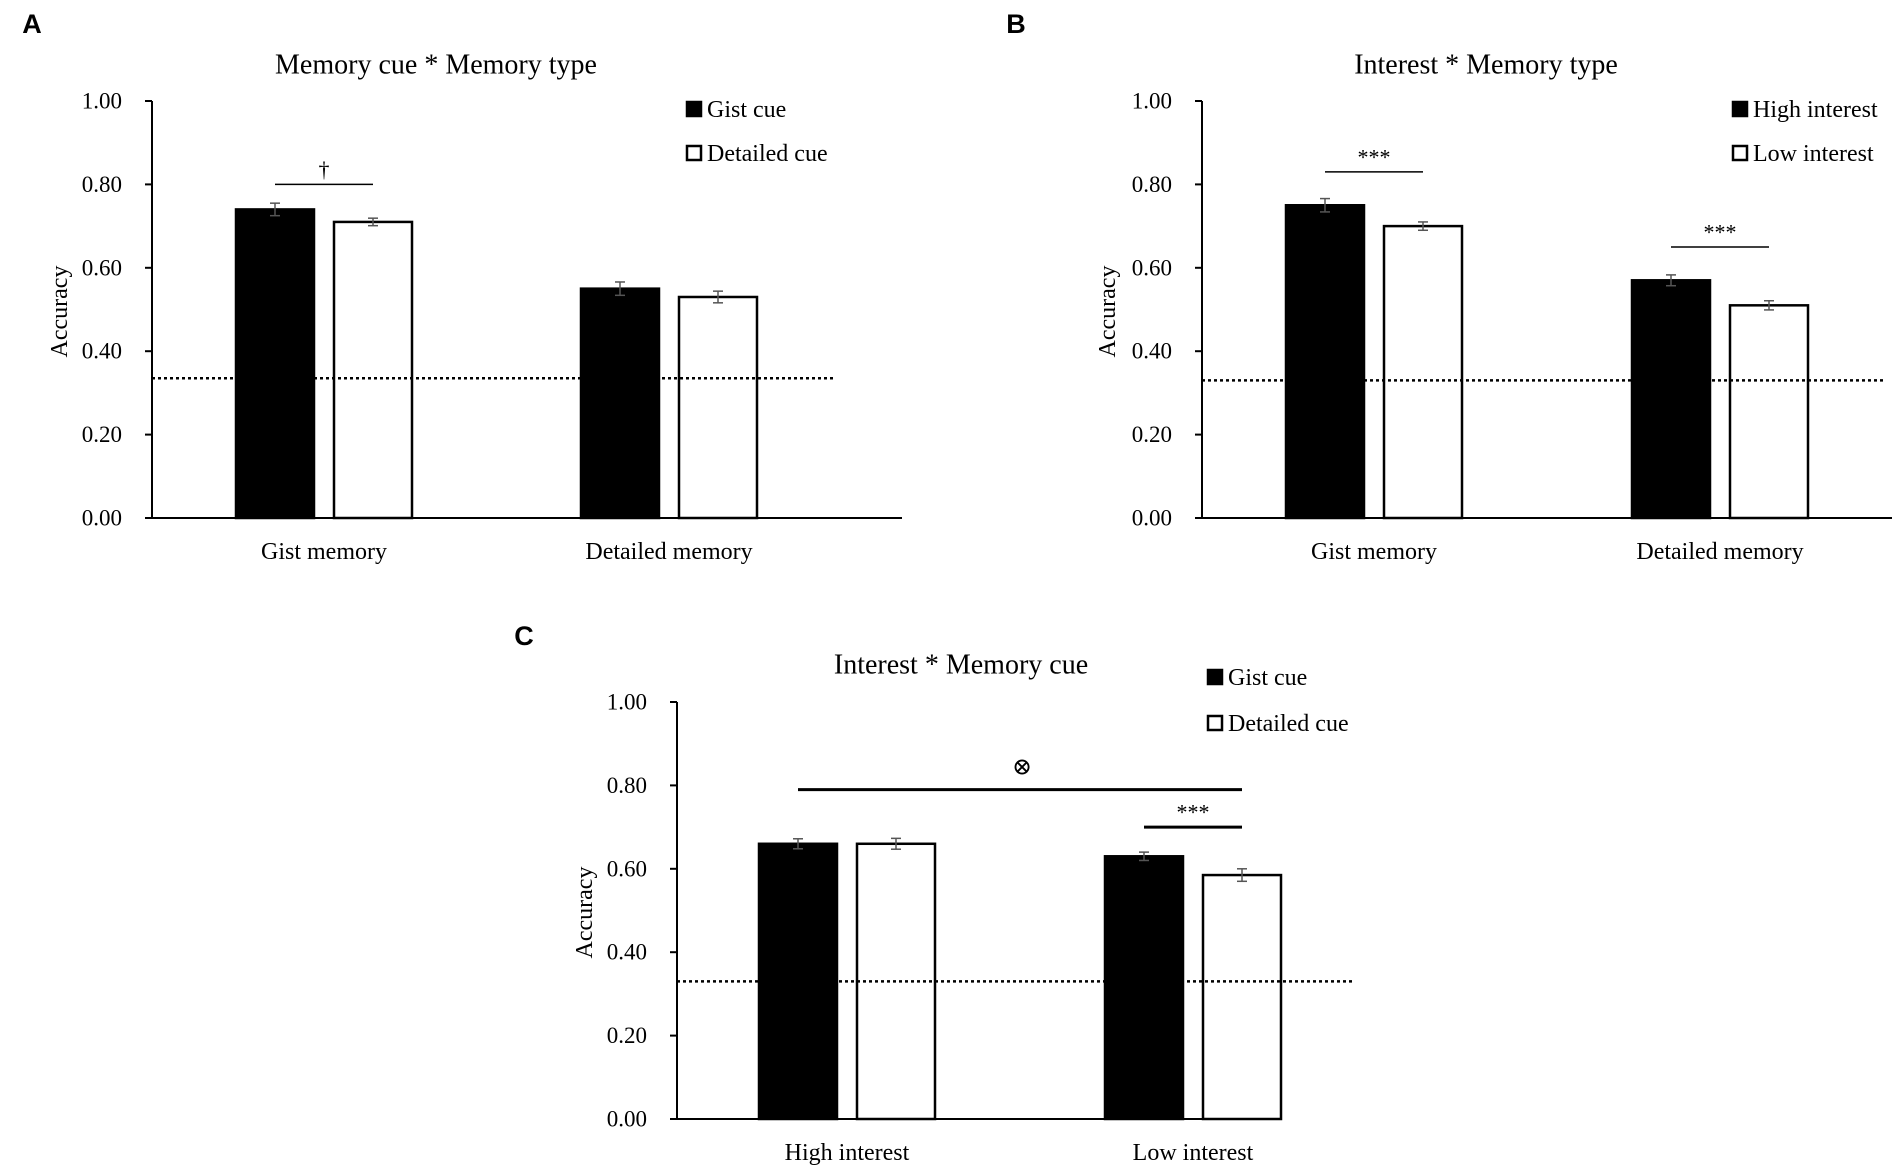 Image resolution: width=1901 pixels, height=1173 pixels. Describe the element at coordinates (1813, 154) in the screenshot. I see `legend-label: Low interest` at that location.